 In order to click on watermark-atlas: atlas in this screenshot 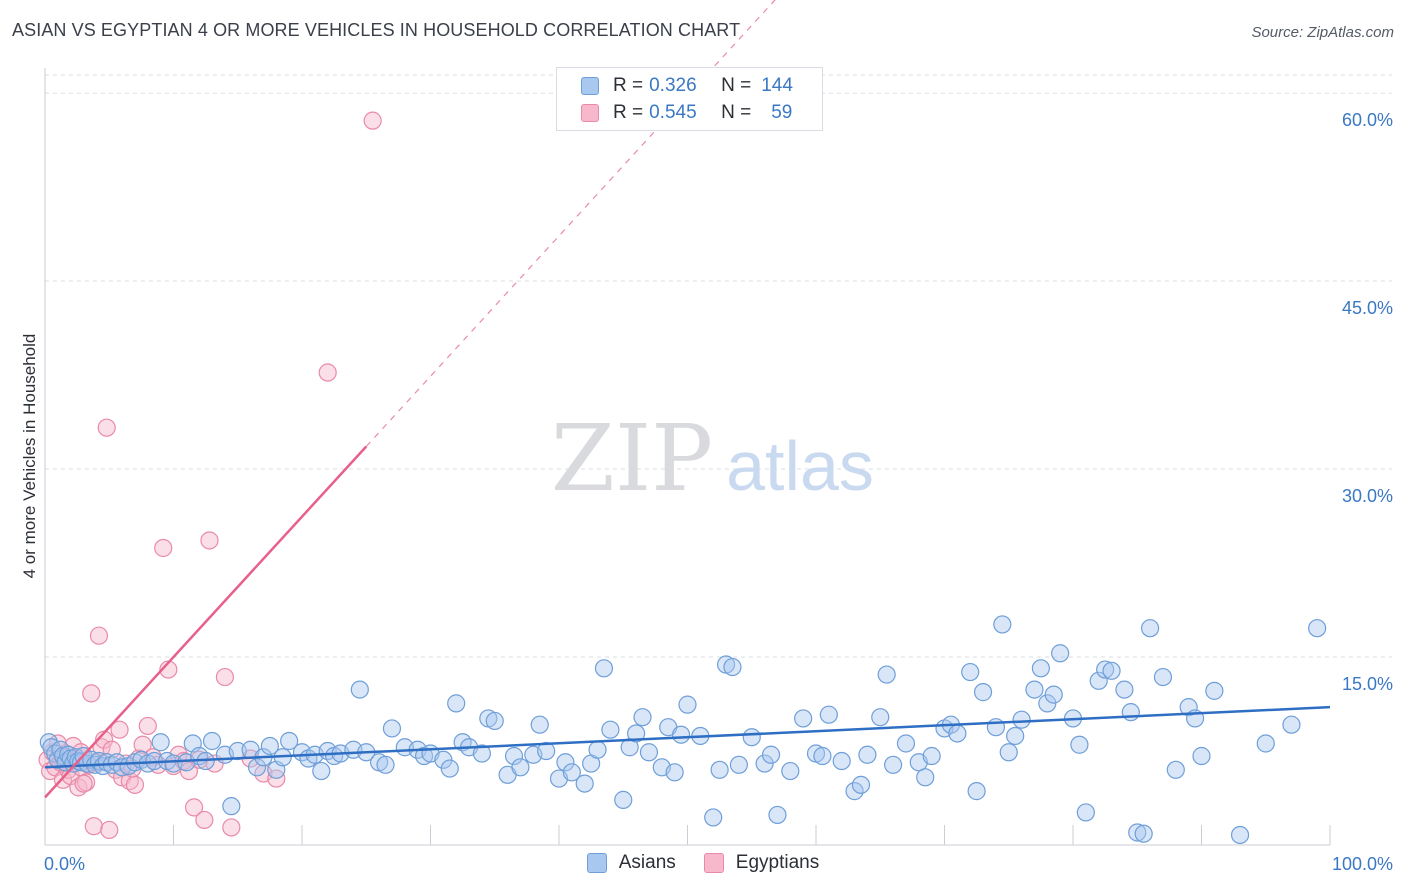, I will do `click(800, 466)`.